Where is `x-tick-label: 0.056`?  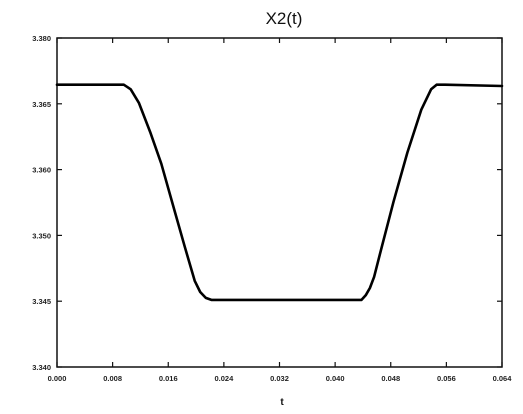
x-tick-label: 0.056 is located at coordinates (446, 378).